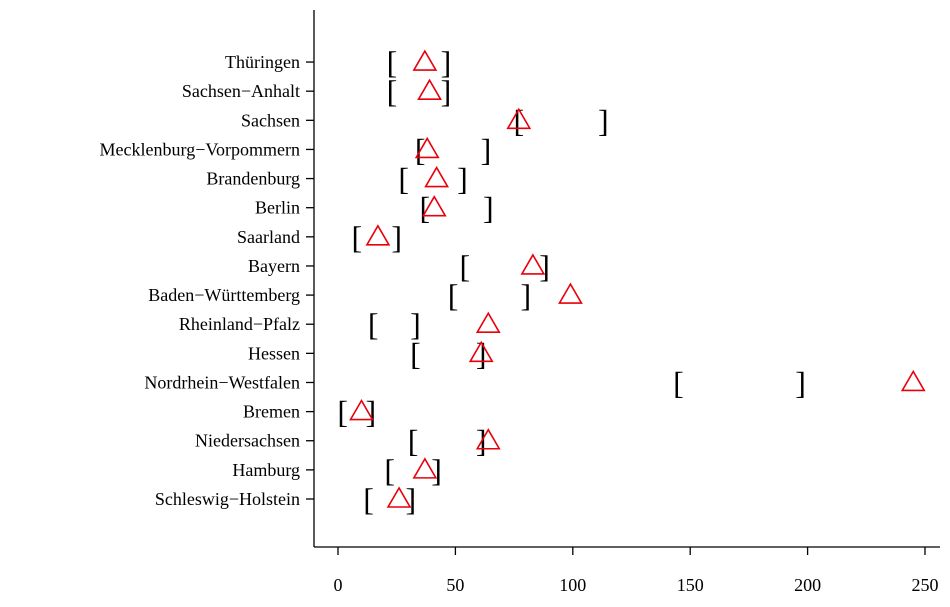  What do you see at coordinates (455, 585) in the screenshot?
I see `x-tick-label: 50` at bounding box center [455, 585].